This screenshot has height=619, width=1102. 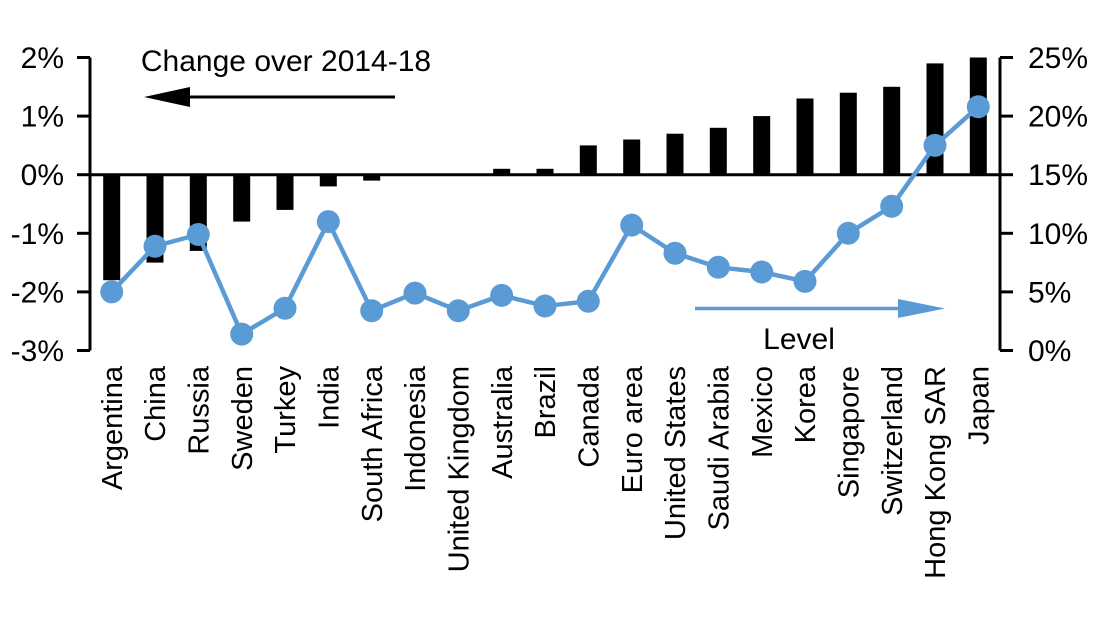 What do you see at coordinates (415, 293) in the screenshot?
I see `level-dot-indonesia` at bounding box center [415, 293].